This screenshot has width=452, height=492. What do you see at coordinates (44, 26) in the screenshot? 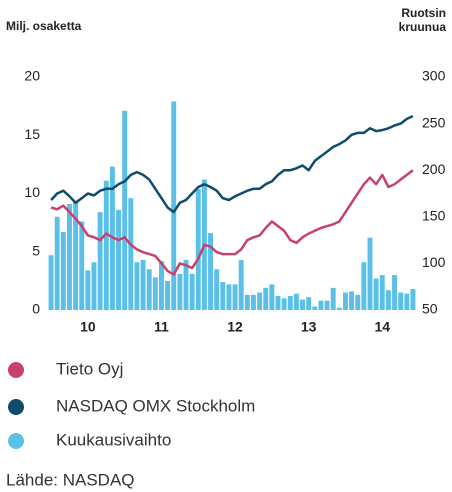
I see `y-axis-title: Milj. osaketta` at bounding box center [44, 26].